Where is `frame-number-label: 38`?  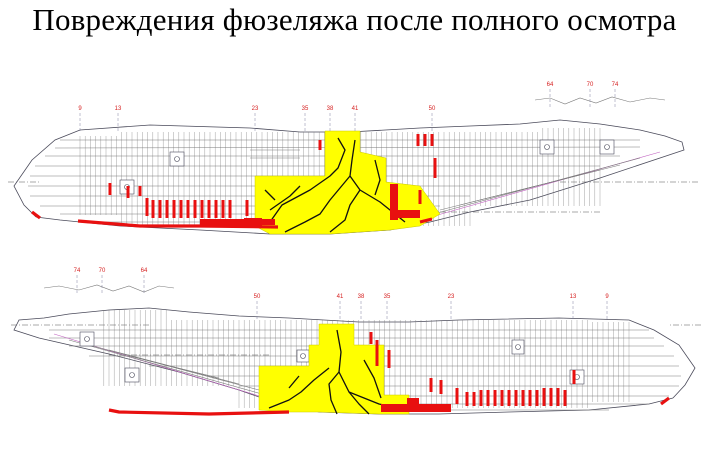
frame-number-label: 38 is located at coordinates (330, 109).